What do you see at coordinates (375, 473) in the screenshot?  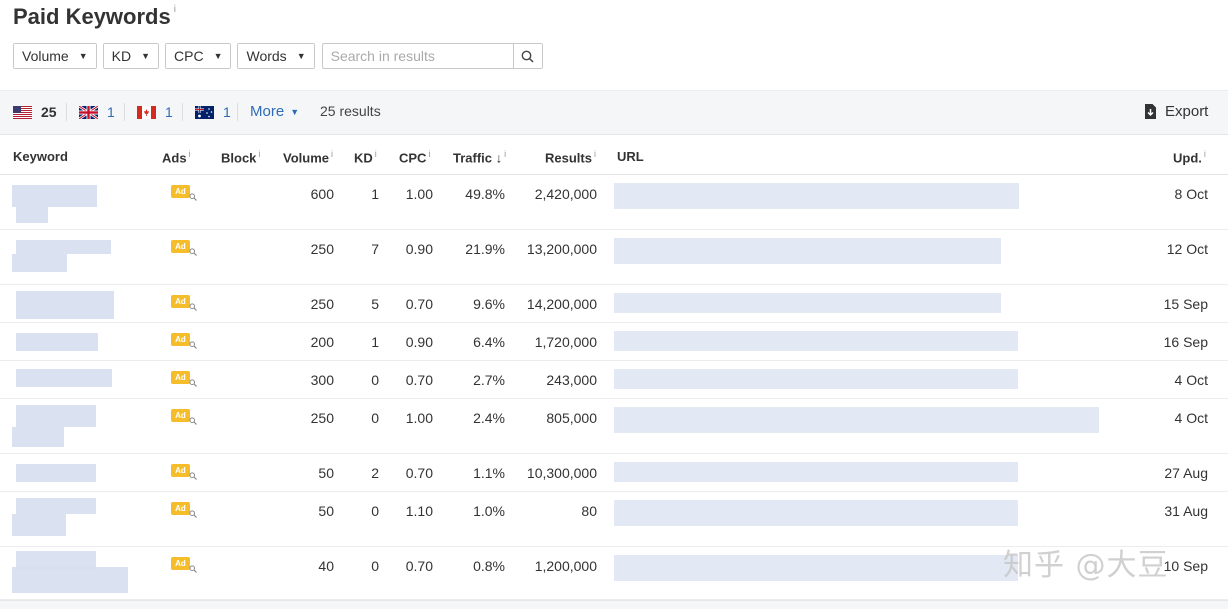 I see `kd-cell: 2` at bounding box center [375, 473].